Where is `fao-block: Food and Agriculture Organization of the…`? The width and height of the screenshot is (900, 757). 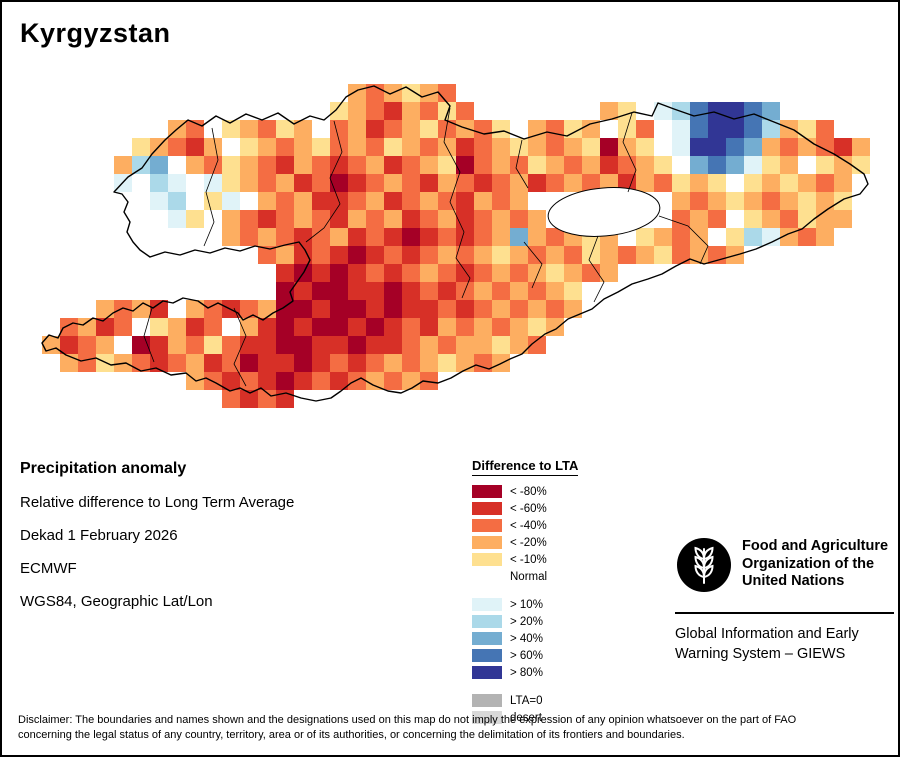
fao-block: Food and Agriculture Organization of the… is located at coordinates (784, 600).